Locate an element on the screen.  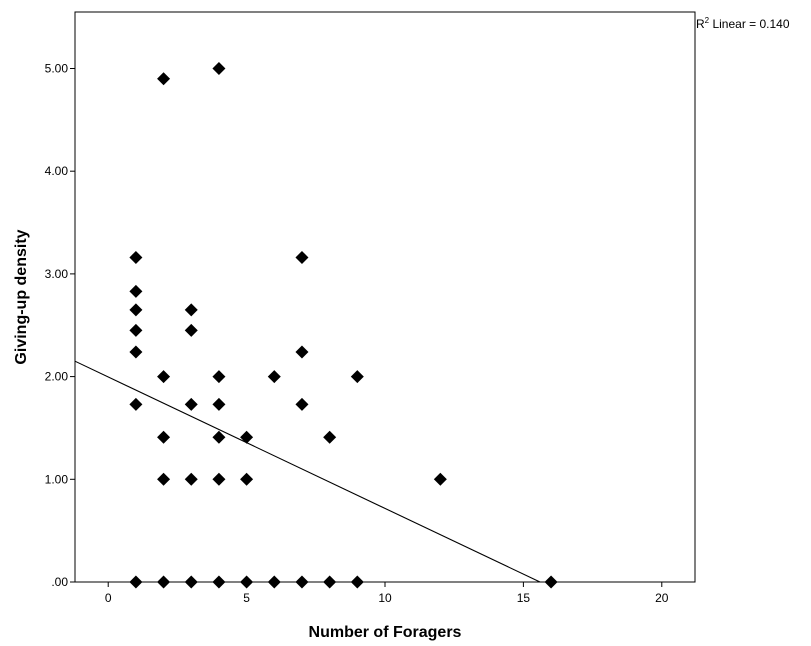
x-tick-label: 15 is located at coordinates (524, 598).